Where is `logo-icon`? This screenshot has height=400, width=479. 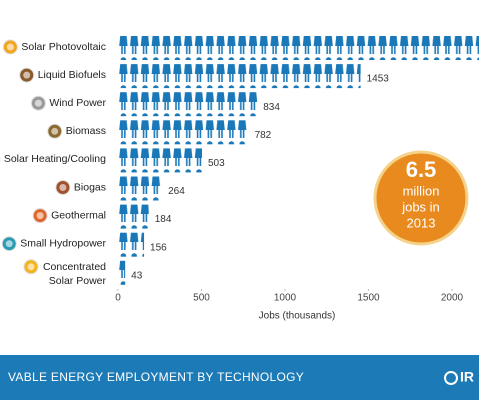 logo-icon is located at coordinates (451, 378).